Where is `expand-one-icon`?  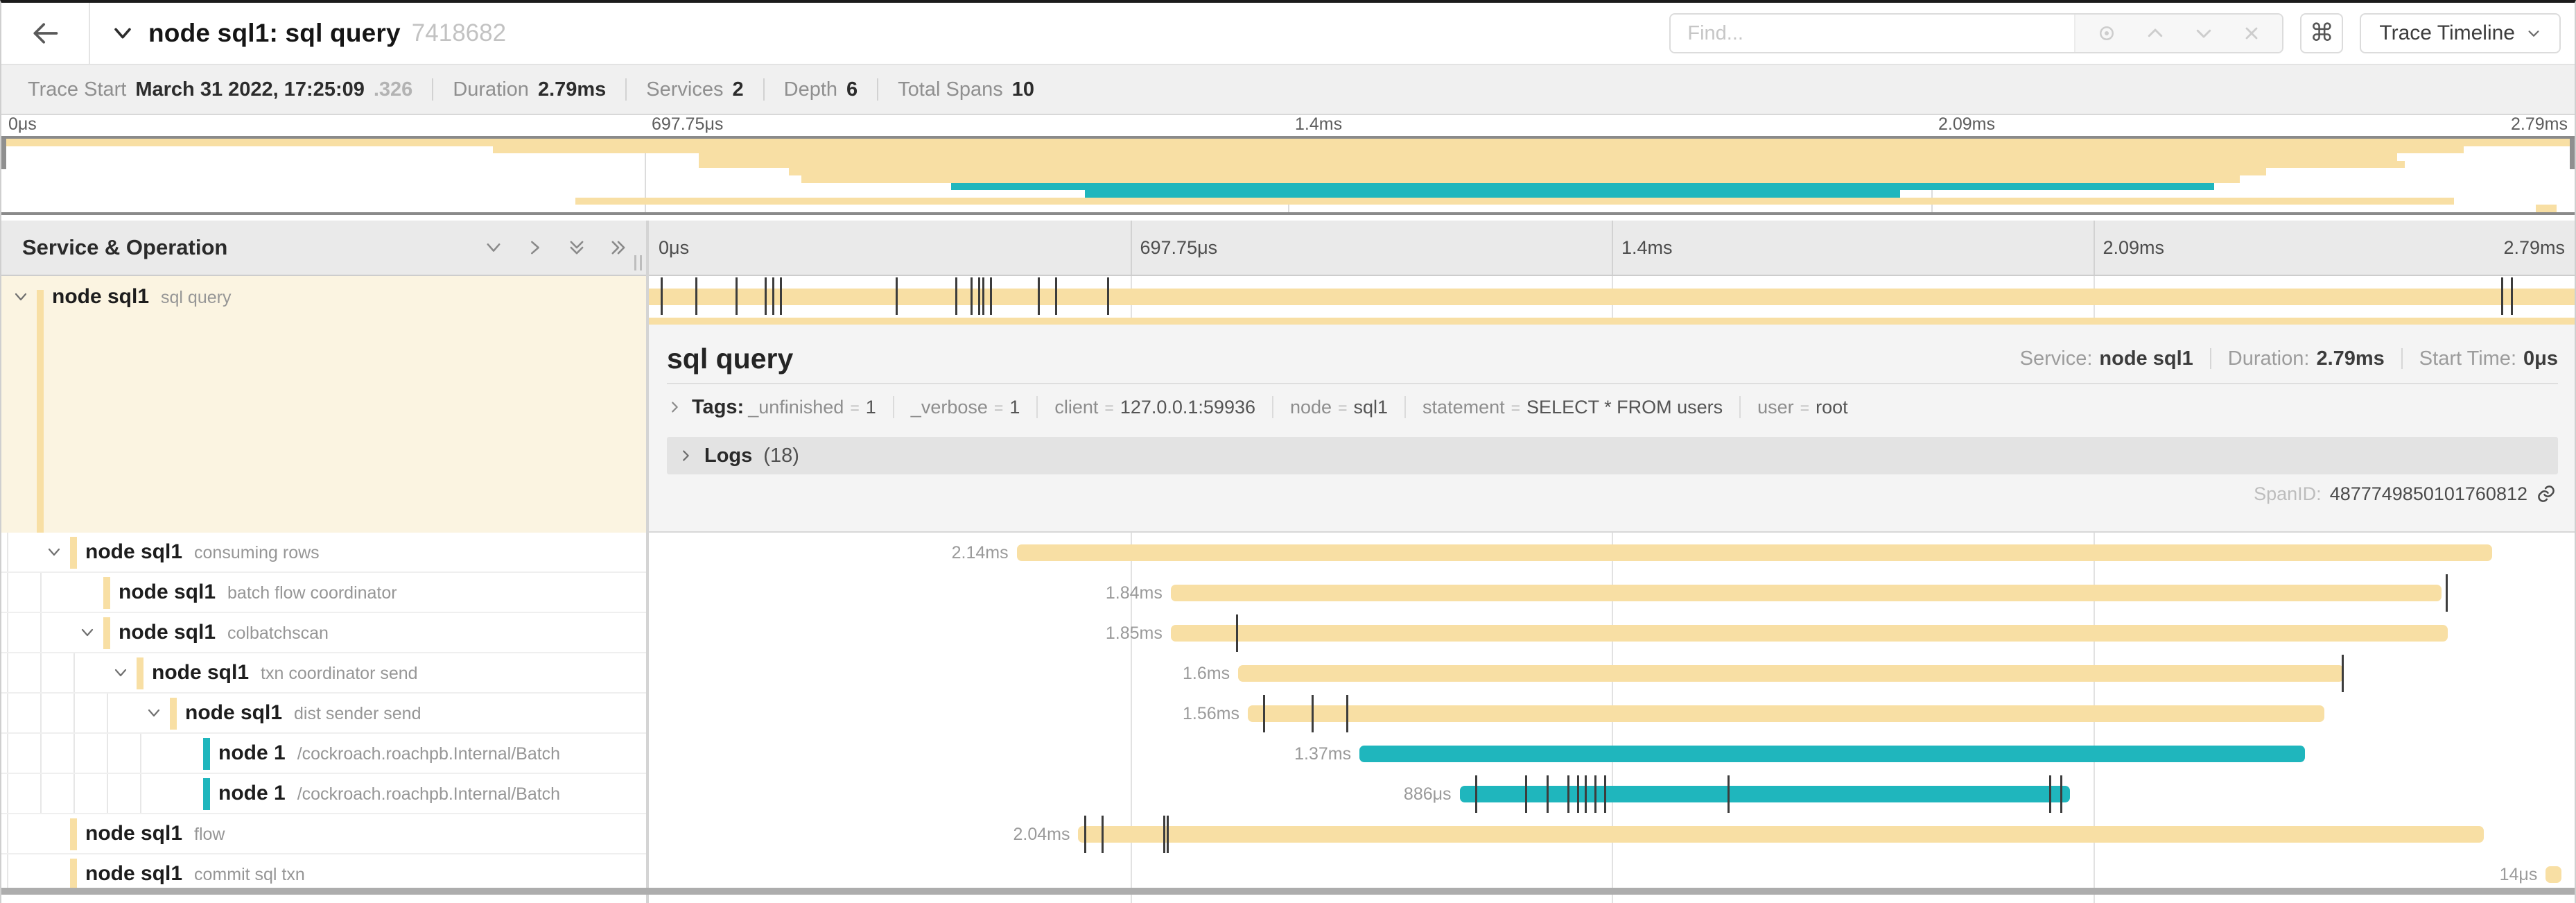
expand-one-icon is located at coordinates (535, 247).